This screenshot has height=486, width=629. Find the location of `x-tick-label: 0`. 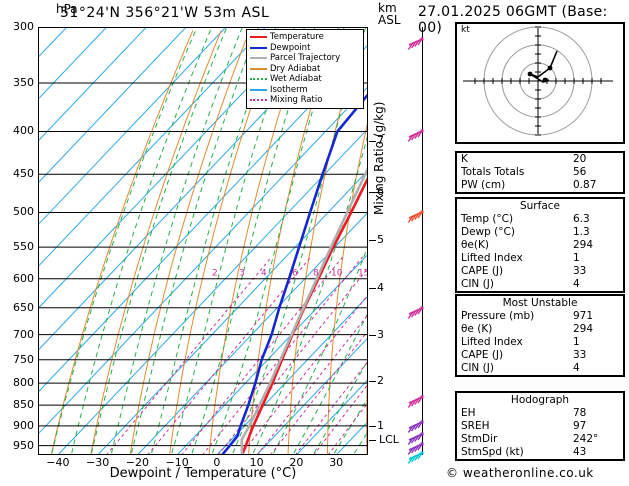

x-tick-label: 0 is located at coordinates (217, 462).